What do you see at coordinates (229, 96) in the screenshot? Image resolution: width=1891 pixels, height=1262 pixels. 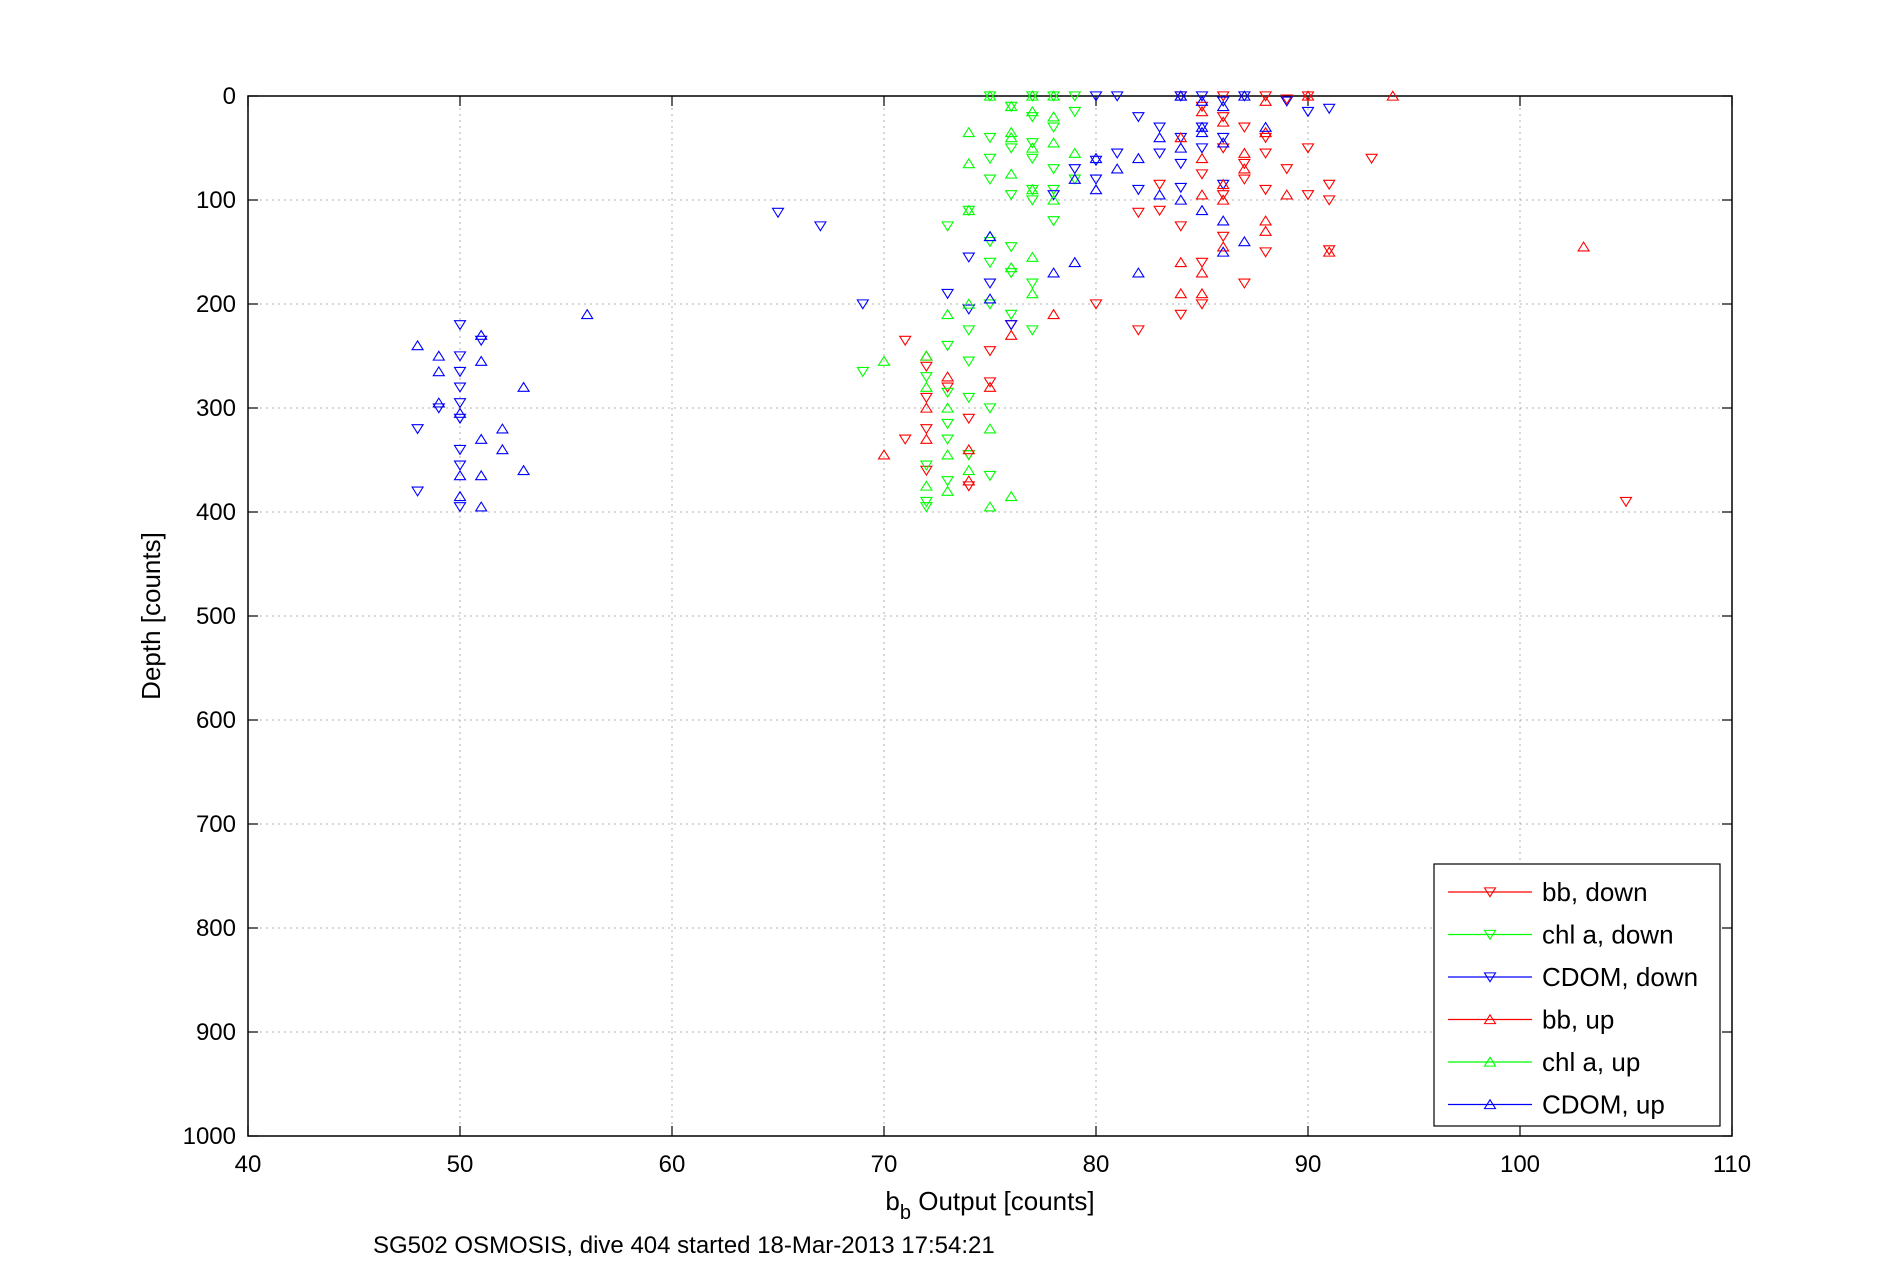 I see `y-tick-label: 0` at bounding box center [229, 96].